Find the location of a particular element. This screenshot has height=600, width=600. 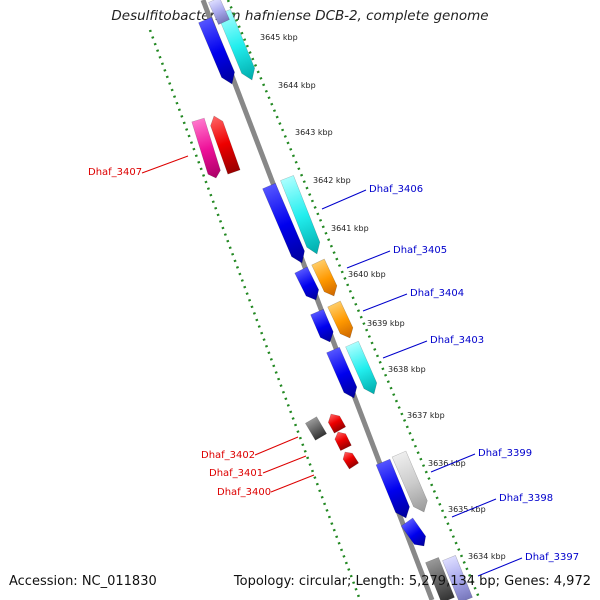

gene-label: Dhaf_3405 is located at coordinates (420, 250).